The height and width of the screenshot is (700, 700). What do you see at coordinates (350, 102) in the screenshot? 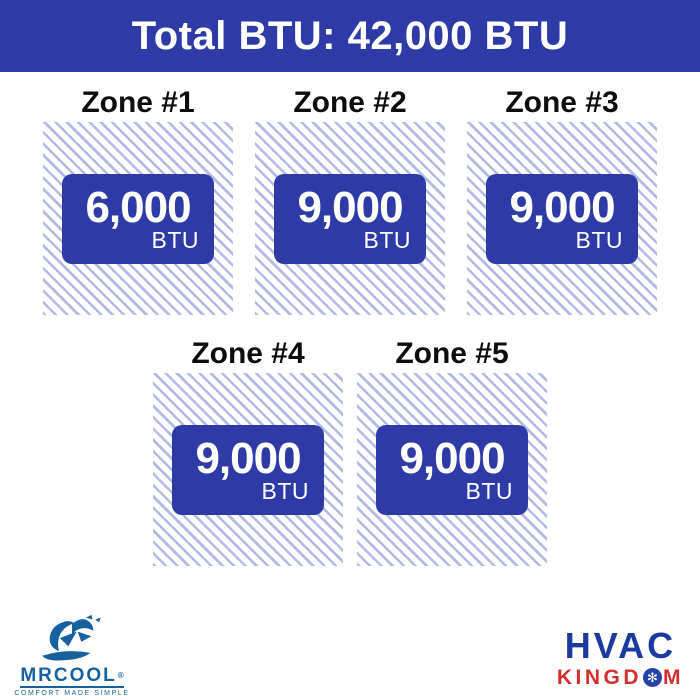
I see `zone-label: Zone #2` at bounding box center [350, 102].